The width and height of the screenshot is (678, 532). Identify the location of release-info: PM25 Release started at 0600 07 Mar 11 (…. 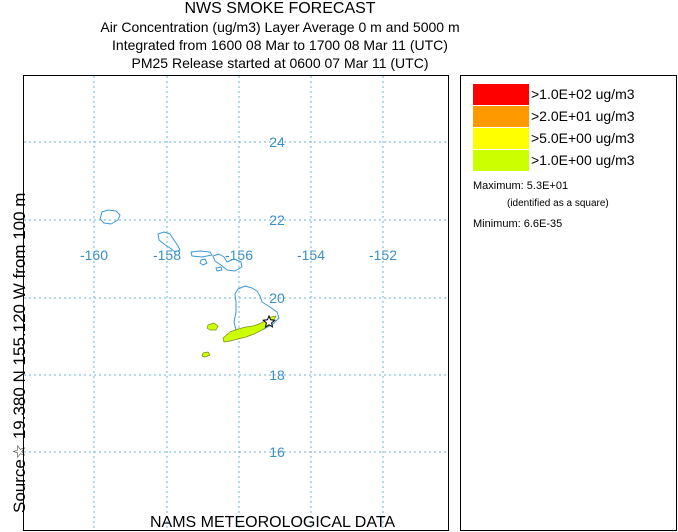
(280, 63).